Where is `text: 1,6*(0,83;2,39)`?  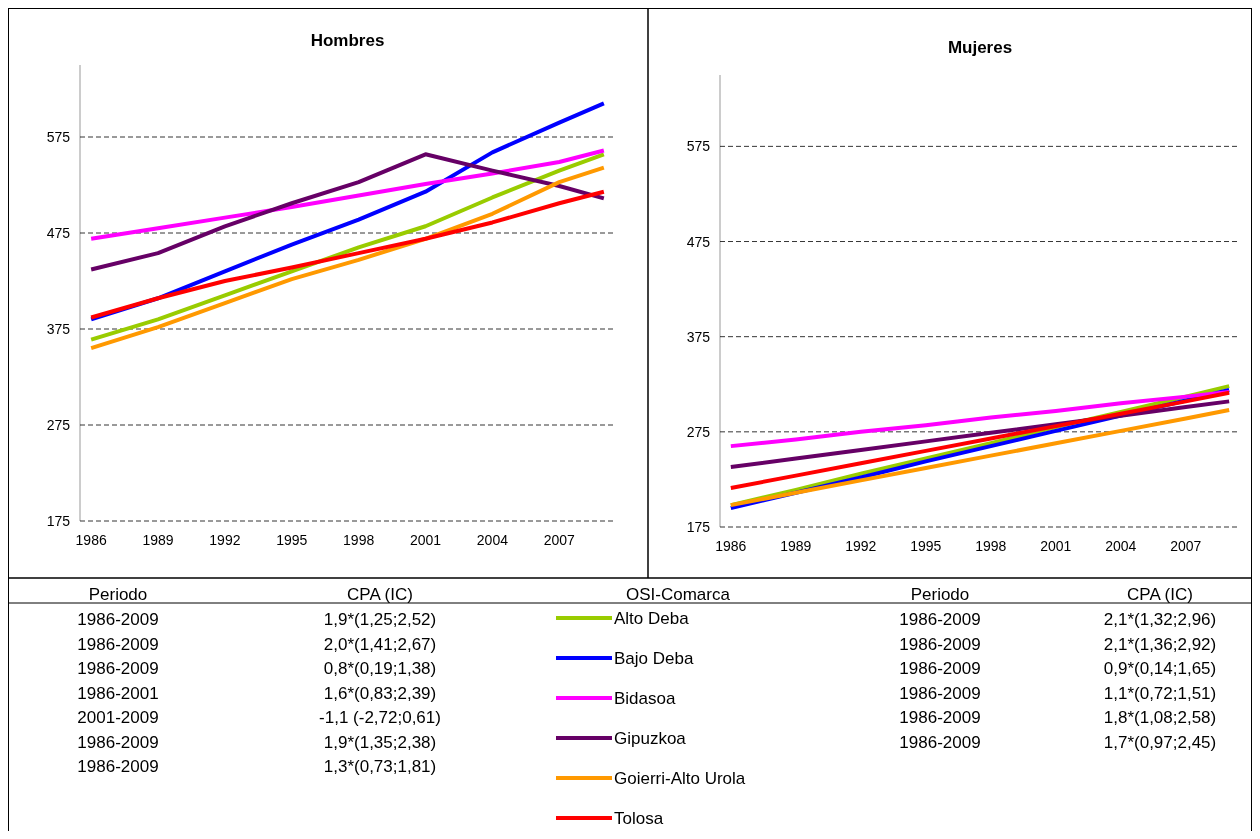
text: 1,6*(0,83;2,39) is located at coordinates (380, 693).